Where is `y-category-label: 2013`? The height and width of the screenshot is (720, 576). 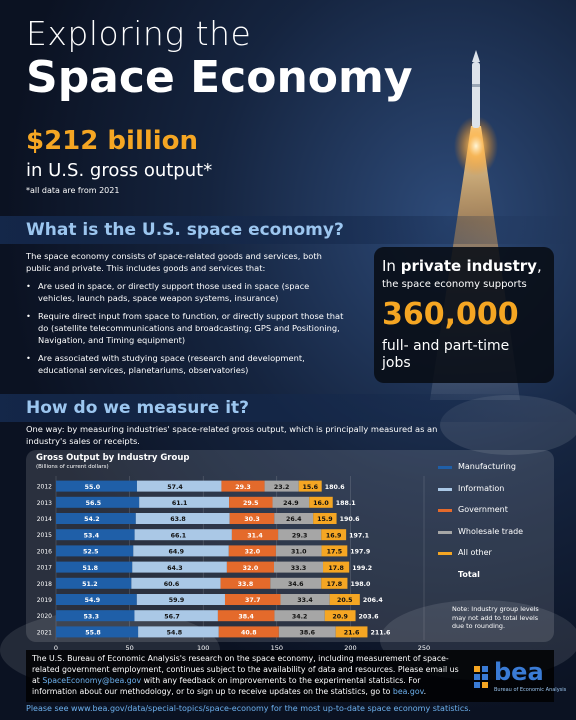 y-category-label: 2013 is located at coordinates (44, 503).